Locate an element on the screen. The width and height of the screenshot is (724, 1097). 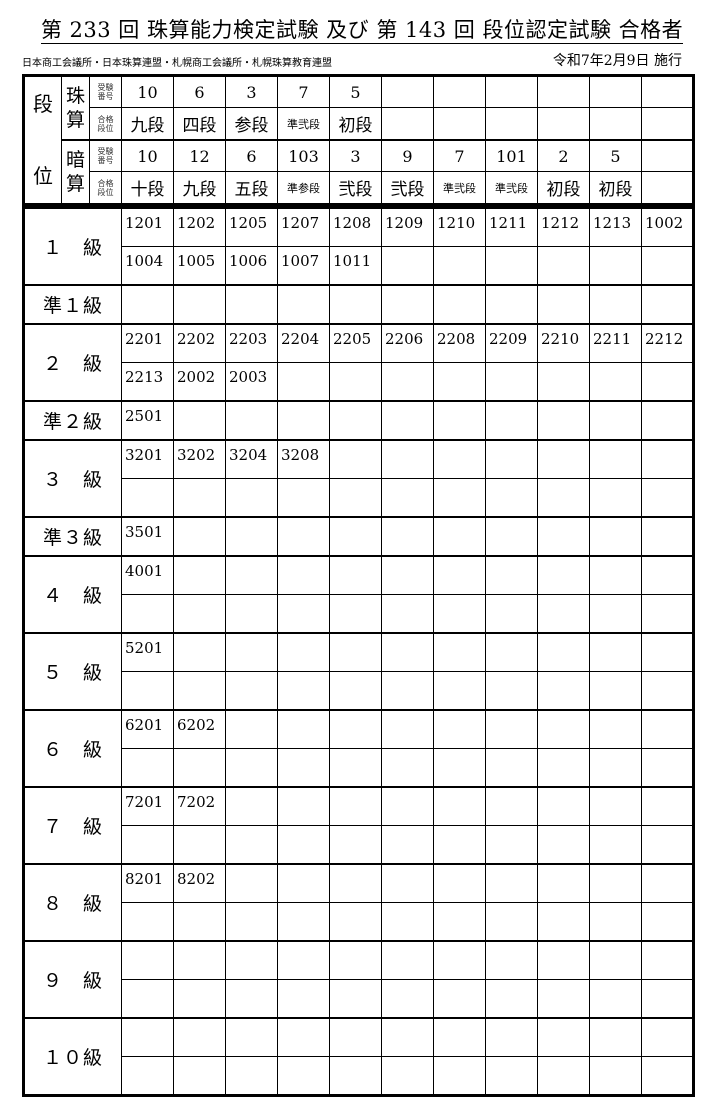
exam-number-cell: 1011 is located at coordinates (355, 266).